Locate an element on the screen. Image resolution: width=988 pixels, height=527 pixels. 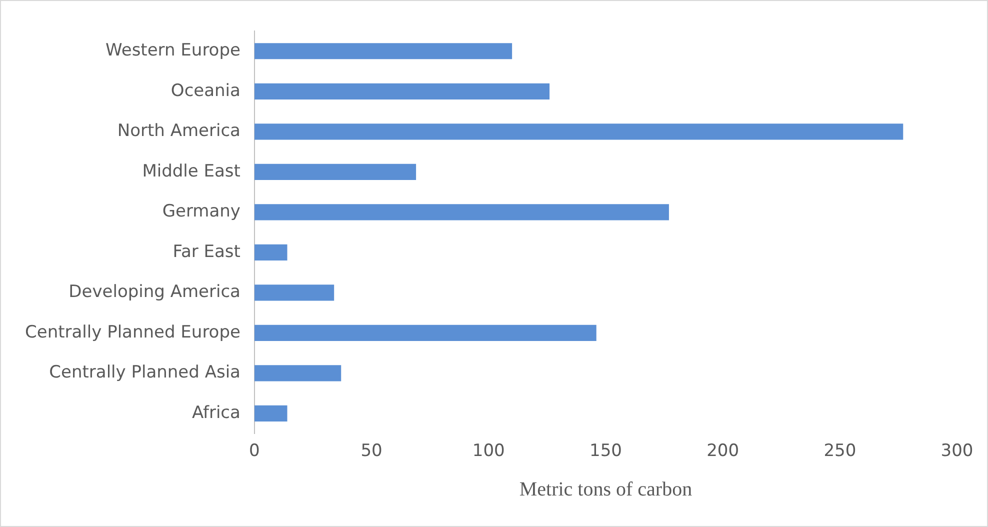
y-tick-label: North America is located at coordinates (178, 131).